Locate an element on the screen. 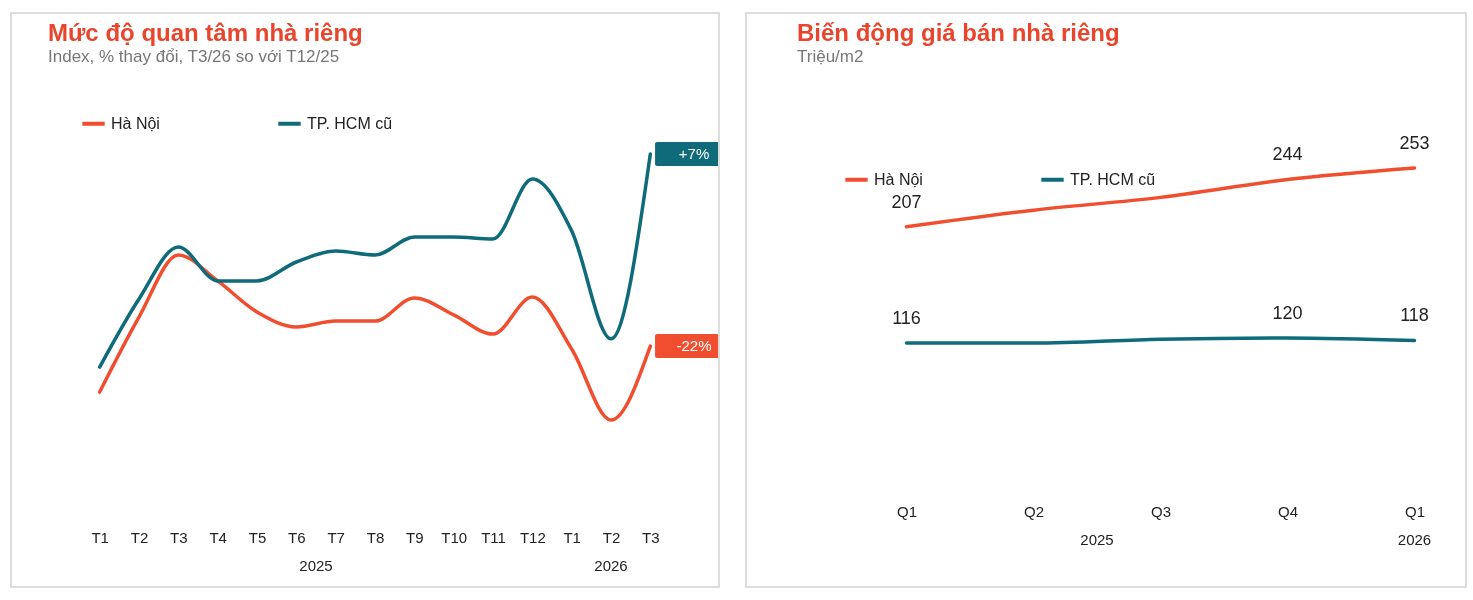 The image size is (1473, 600). x-tick-label: Q3 is located at coordinates (1161, 511).